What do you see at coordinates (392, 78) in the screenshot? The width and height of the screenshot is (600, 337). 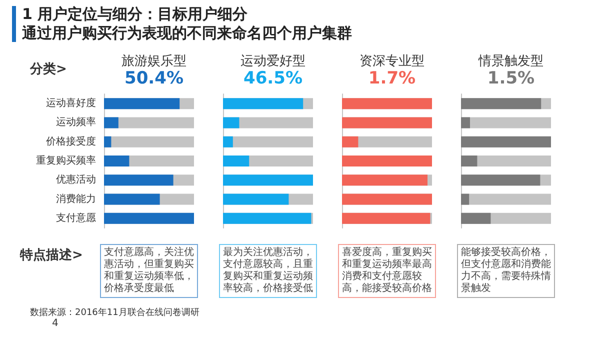 I see `chart-subtitle: 1.7%` at bounding box center [392, 78].